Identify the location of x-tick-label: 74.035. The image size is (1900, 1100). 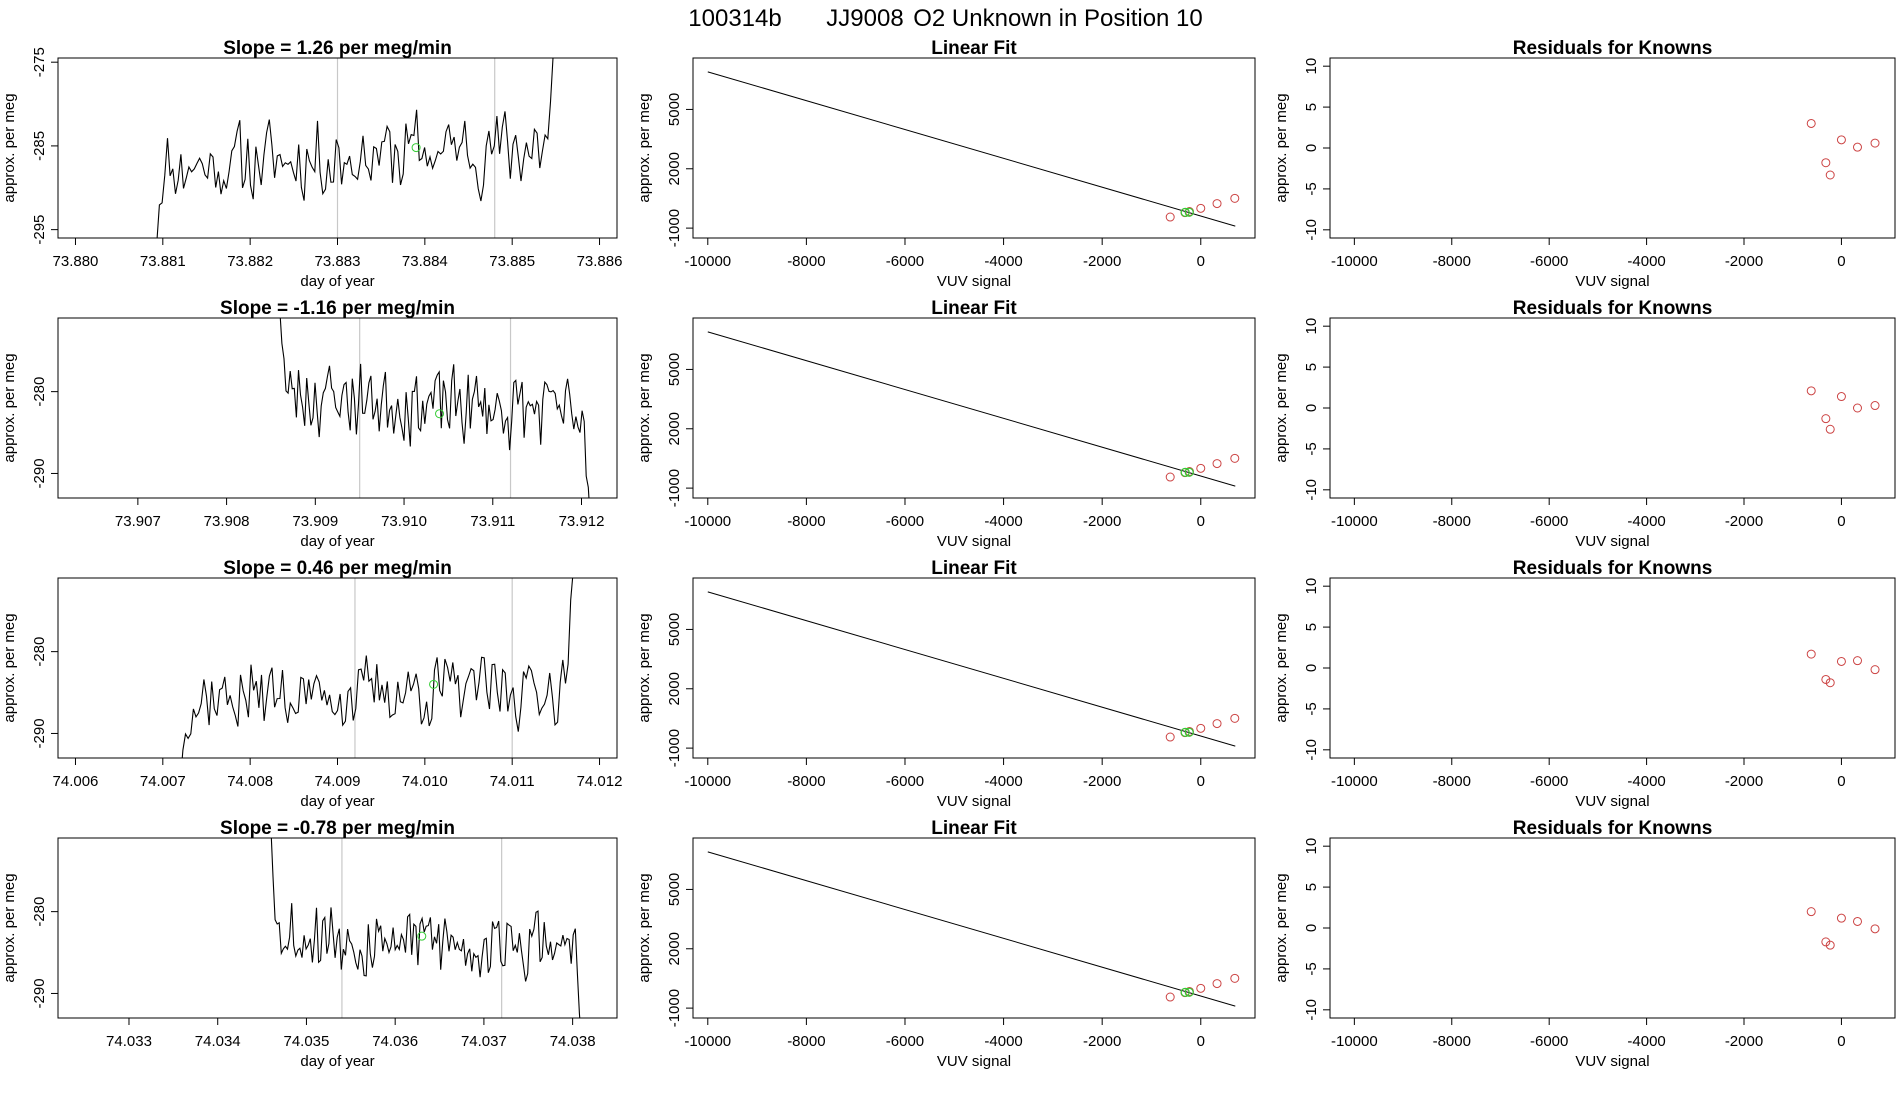
(306, 1041).